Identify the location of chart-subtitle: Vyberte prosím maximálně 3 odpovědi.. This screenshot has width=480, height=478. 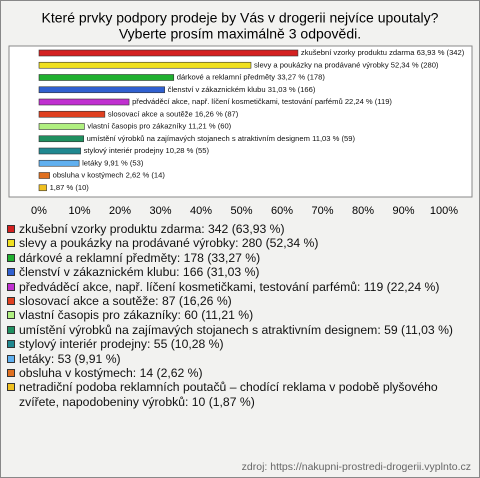
(240, 34).